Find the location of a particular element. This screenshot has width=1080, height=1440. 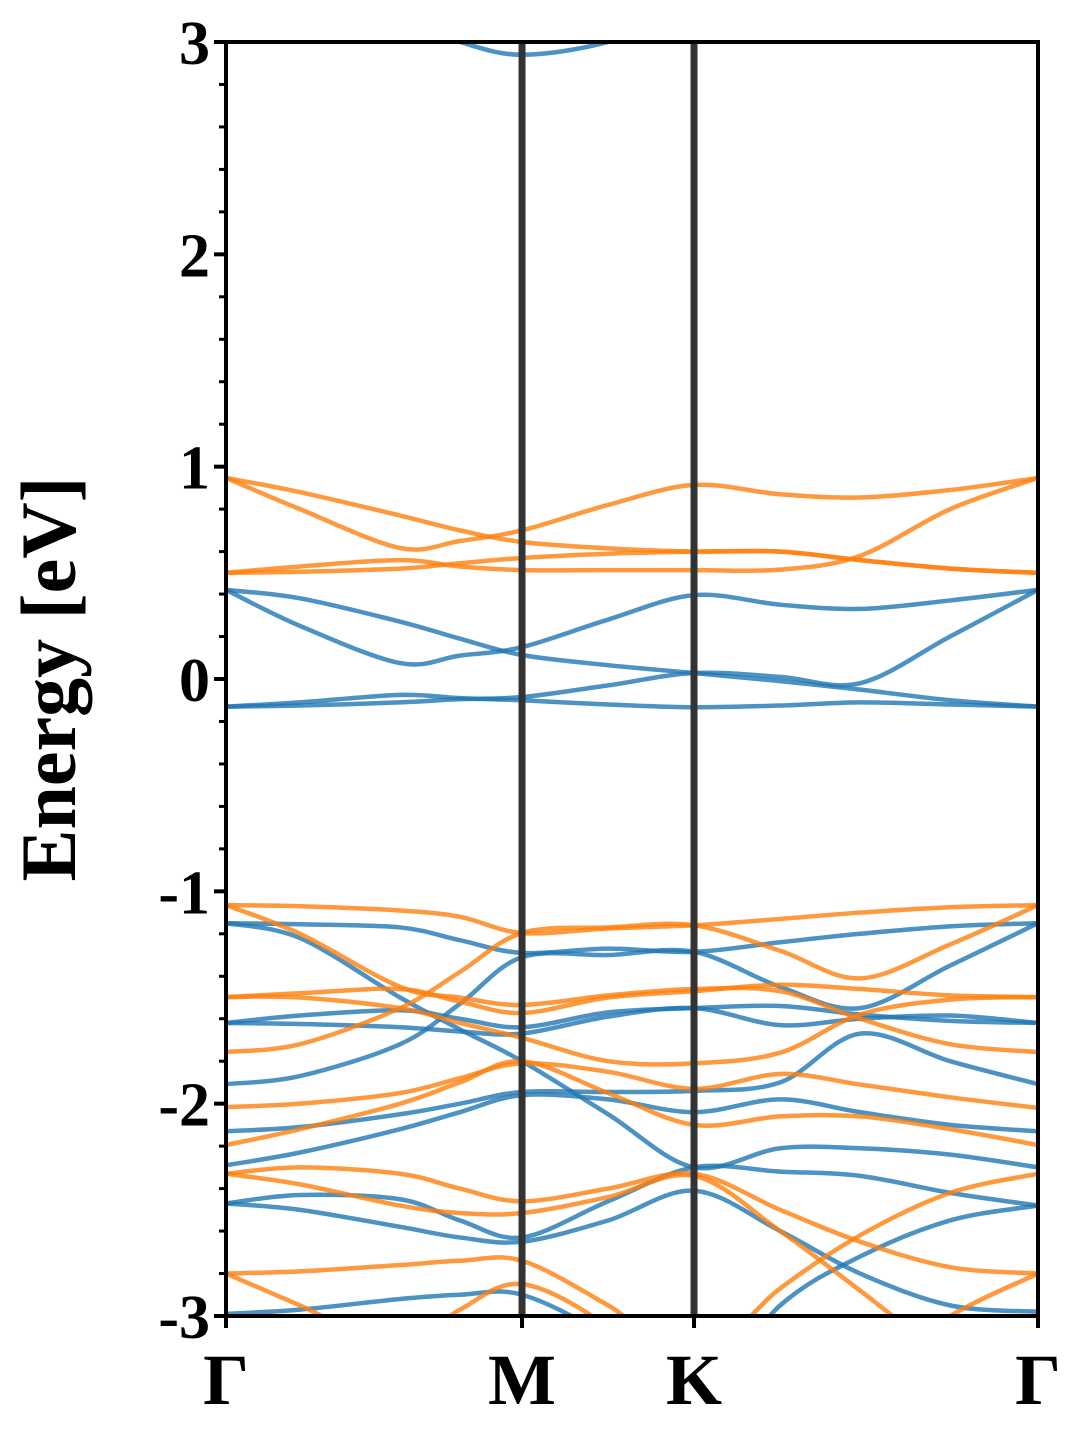

y-tick-label: 0 is located at coordinates (194, 681).